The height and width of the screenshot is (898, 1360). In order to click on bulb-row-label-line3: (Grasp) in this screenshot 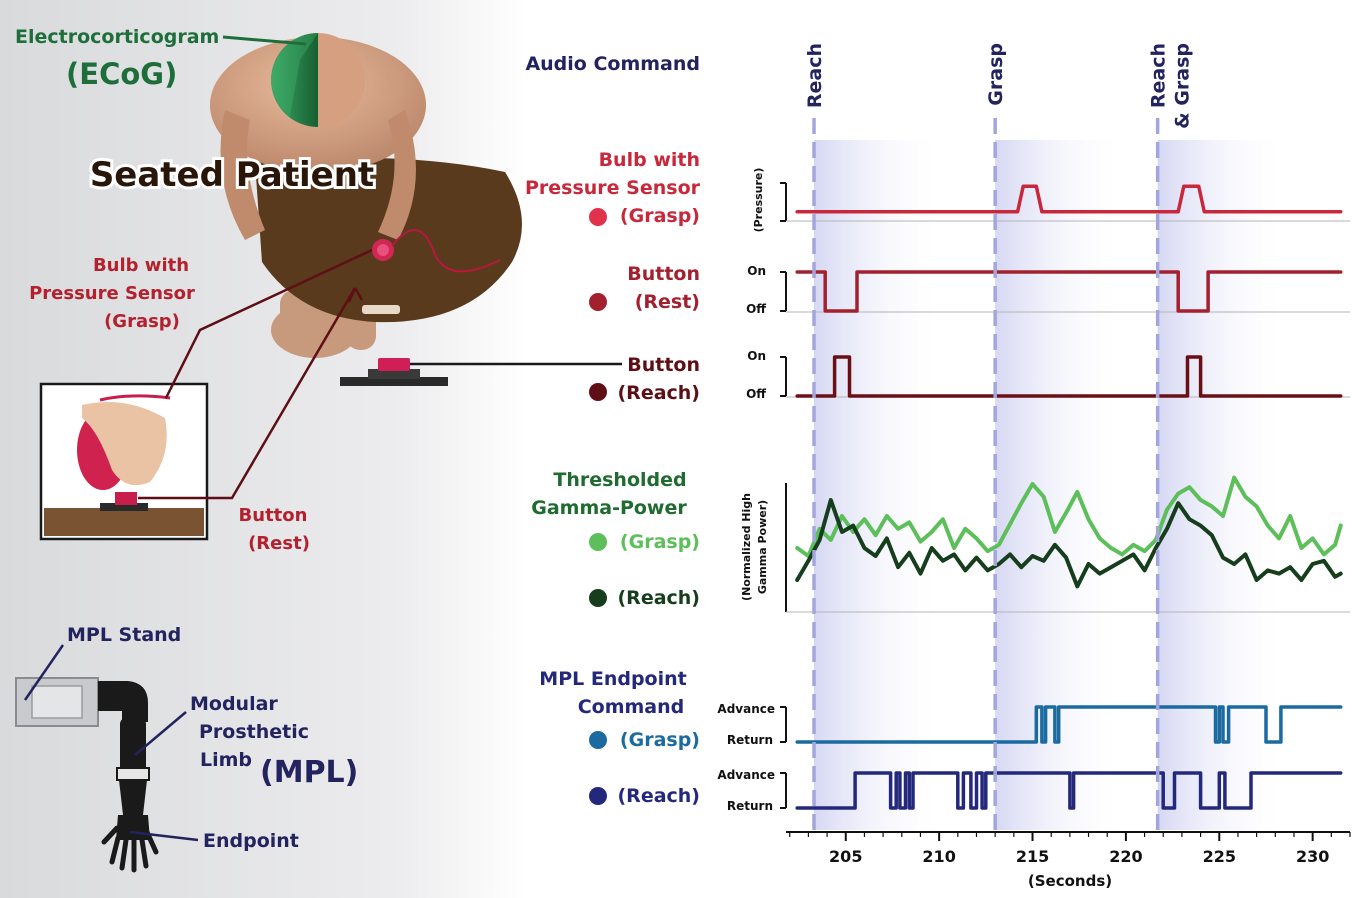, I will do `click(660, 216)`.